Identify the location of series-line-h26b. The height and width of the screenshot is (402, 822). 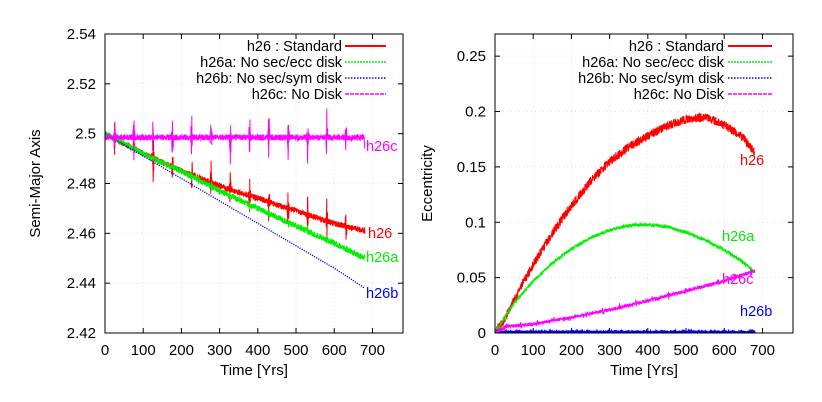
(235, 211).